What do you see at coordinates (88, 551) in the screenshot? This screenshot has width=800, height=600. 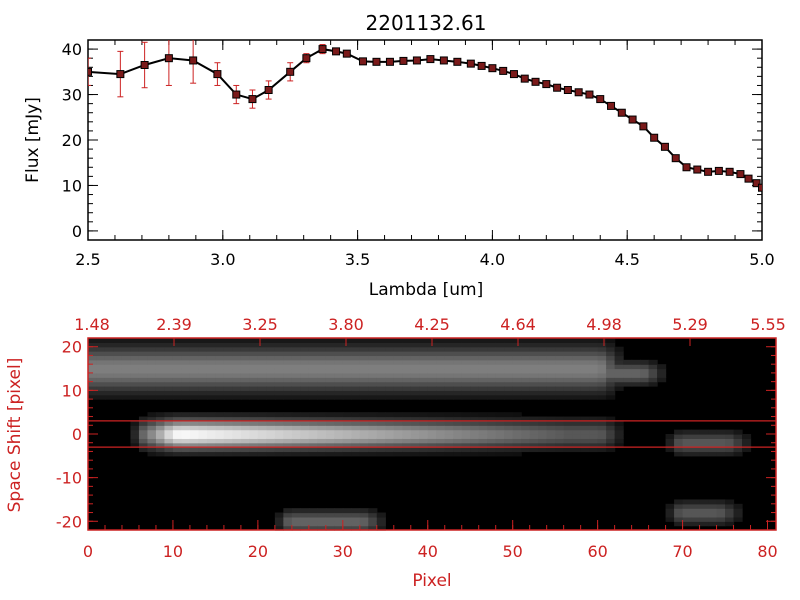 I see `x-tick-label: 0` at bounding box center [88, 551].